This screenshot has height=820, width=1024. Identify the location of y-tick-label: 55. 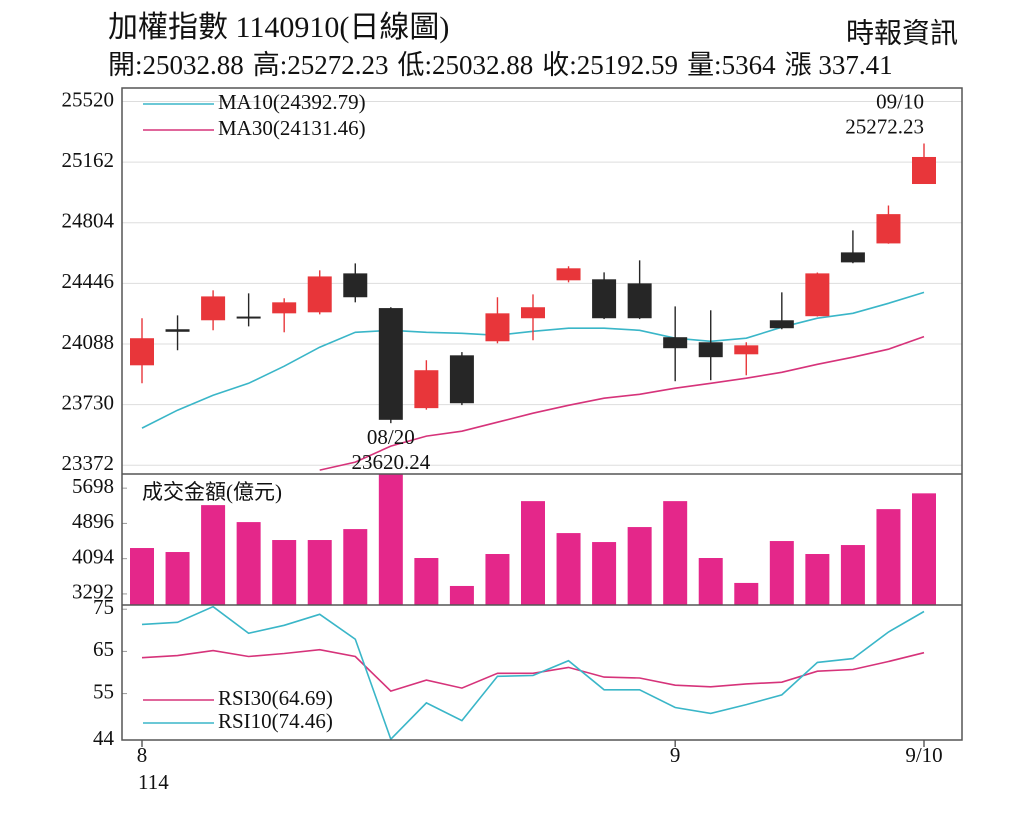
(103, 691).